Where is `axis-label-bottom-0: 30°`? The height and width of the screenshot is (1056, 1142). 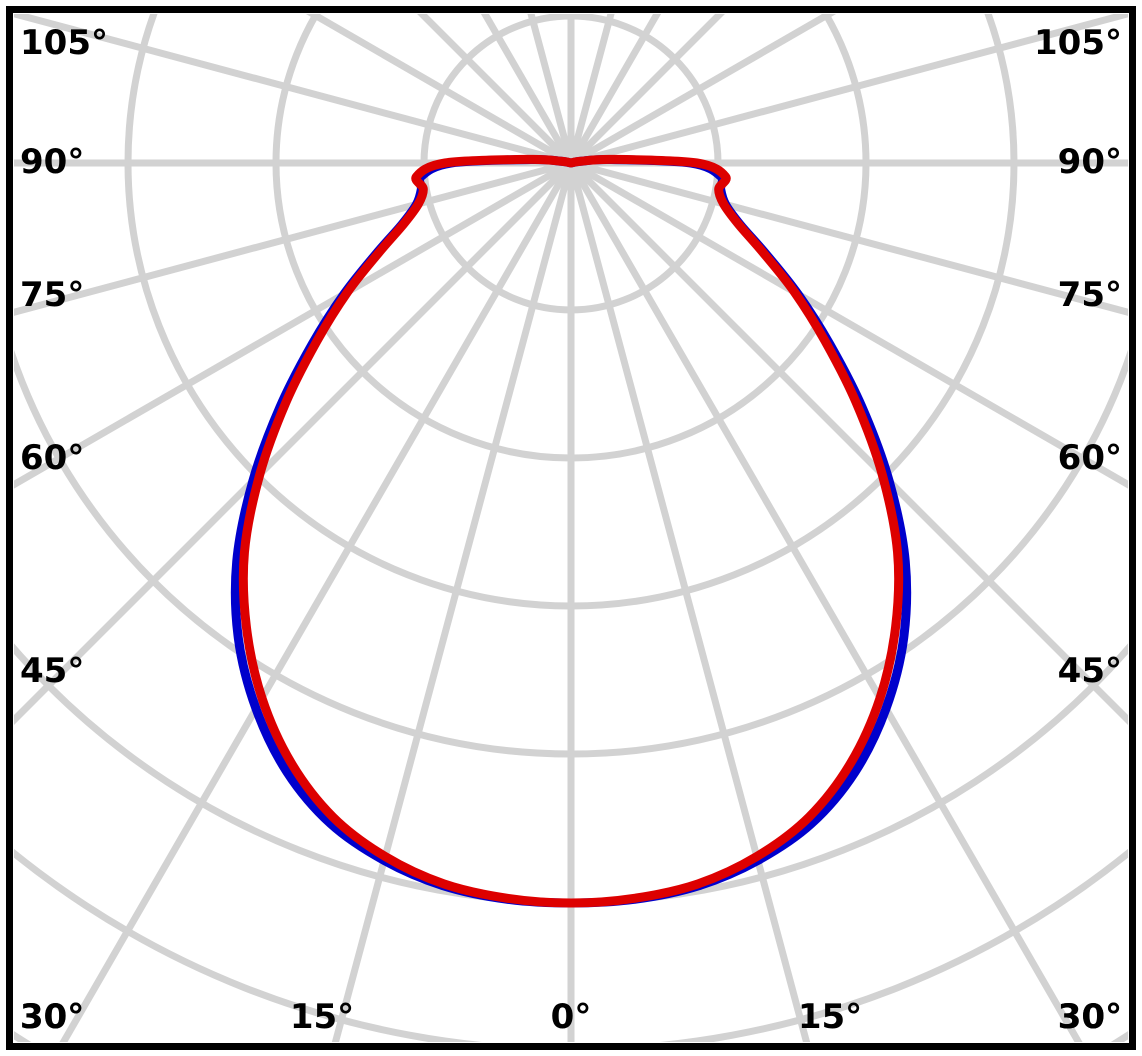
axis-label-bottom-0: 30° is located at coordinates (52, 1017).